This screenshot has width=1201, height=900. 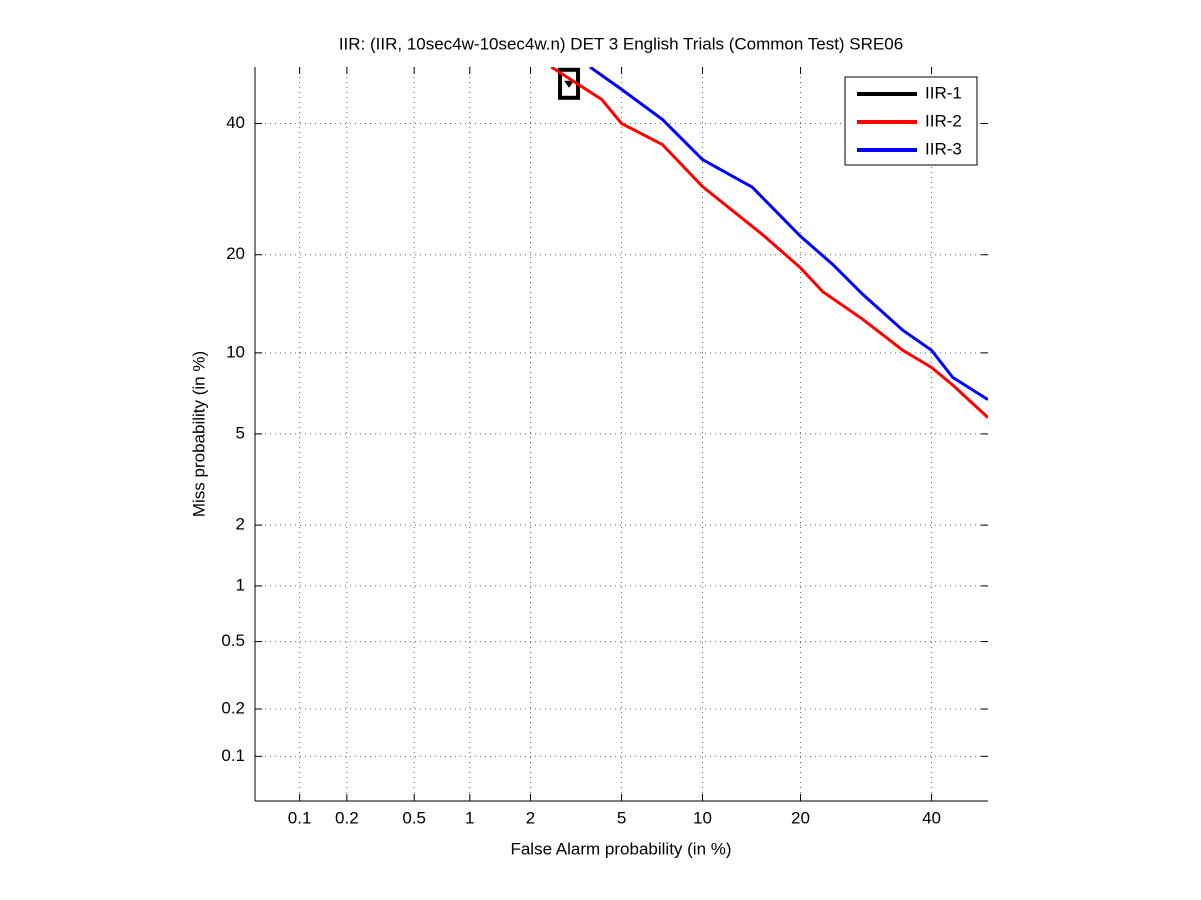 What do you see at coordinates (300, 817) in the screenshot?
I see `x-tick-label: 0.1` at bounding box center [300, 817].